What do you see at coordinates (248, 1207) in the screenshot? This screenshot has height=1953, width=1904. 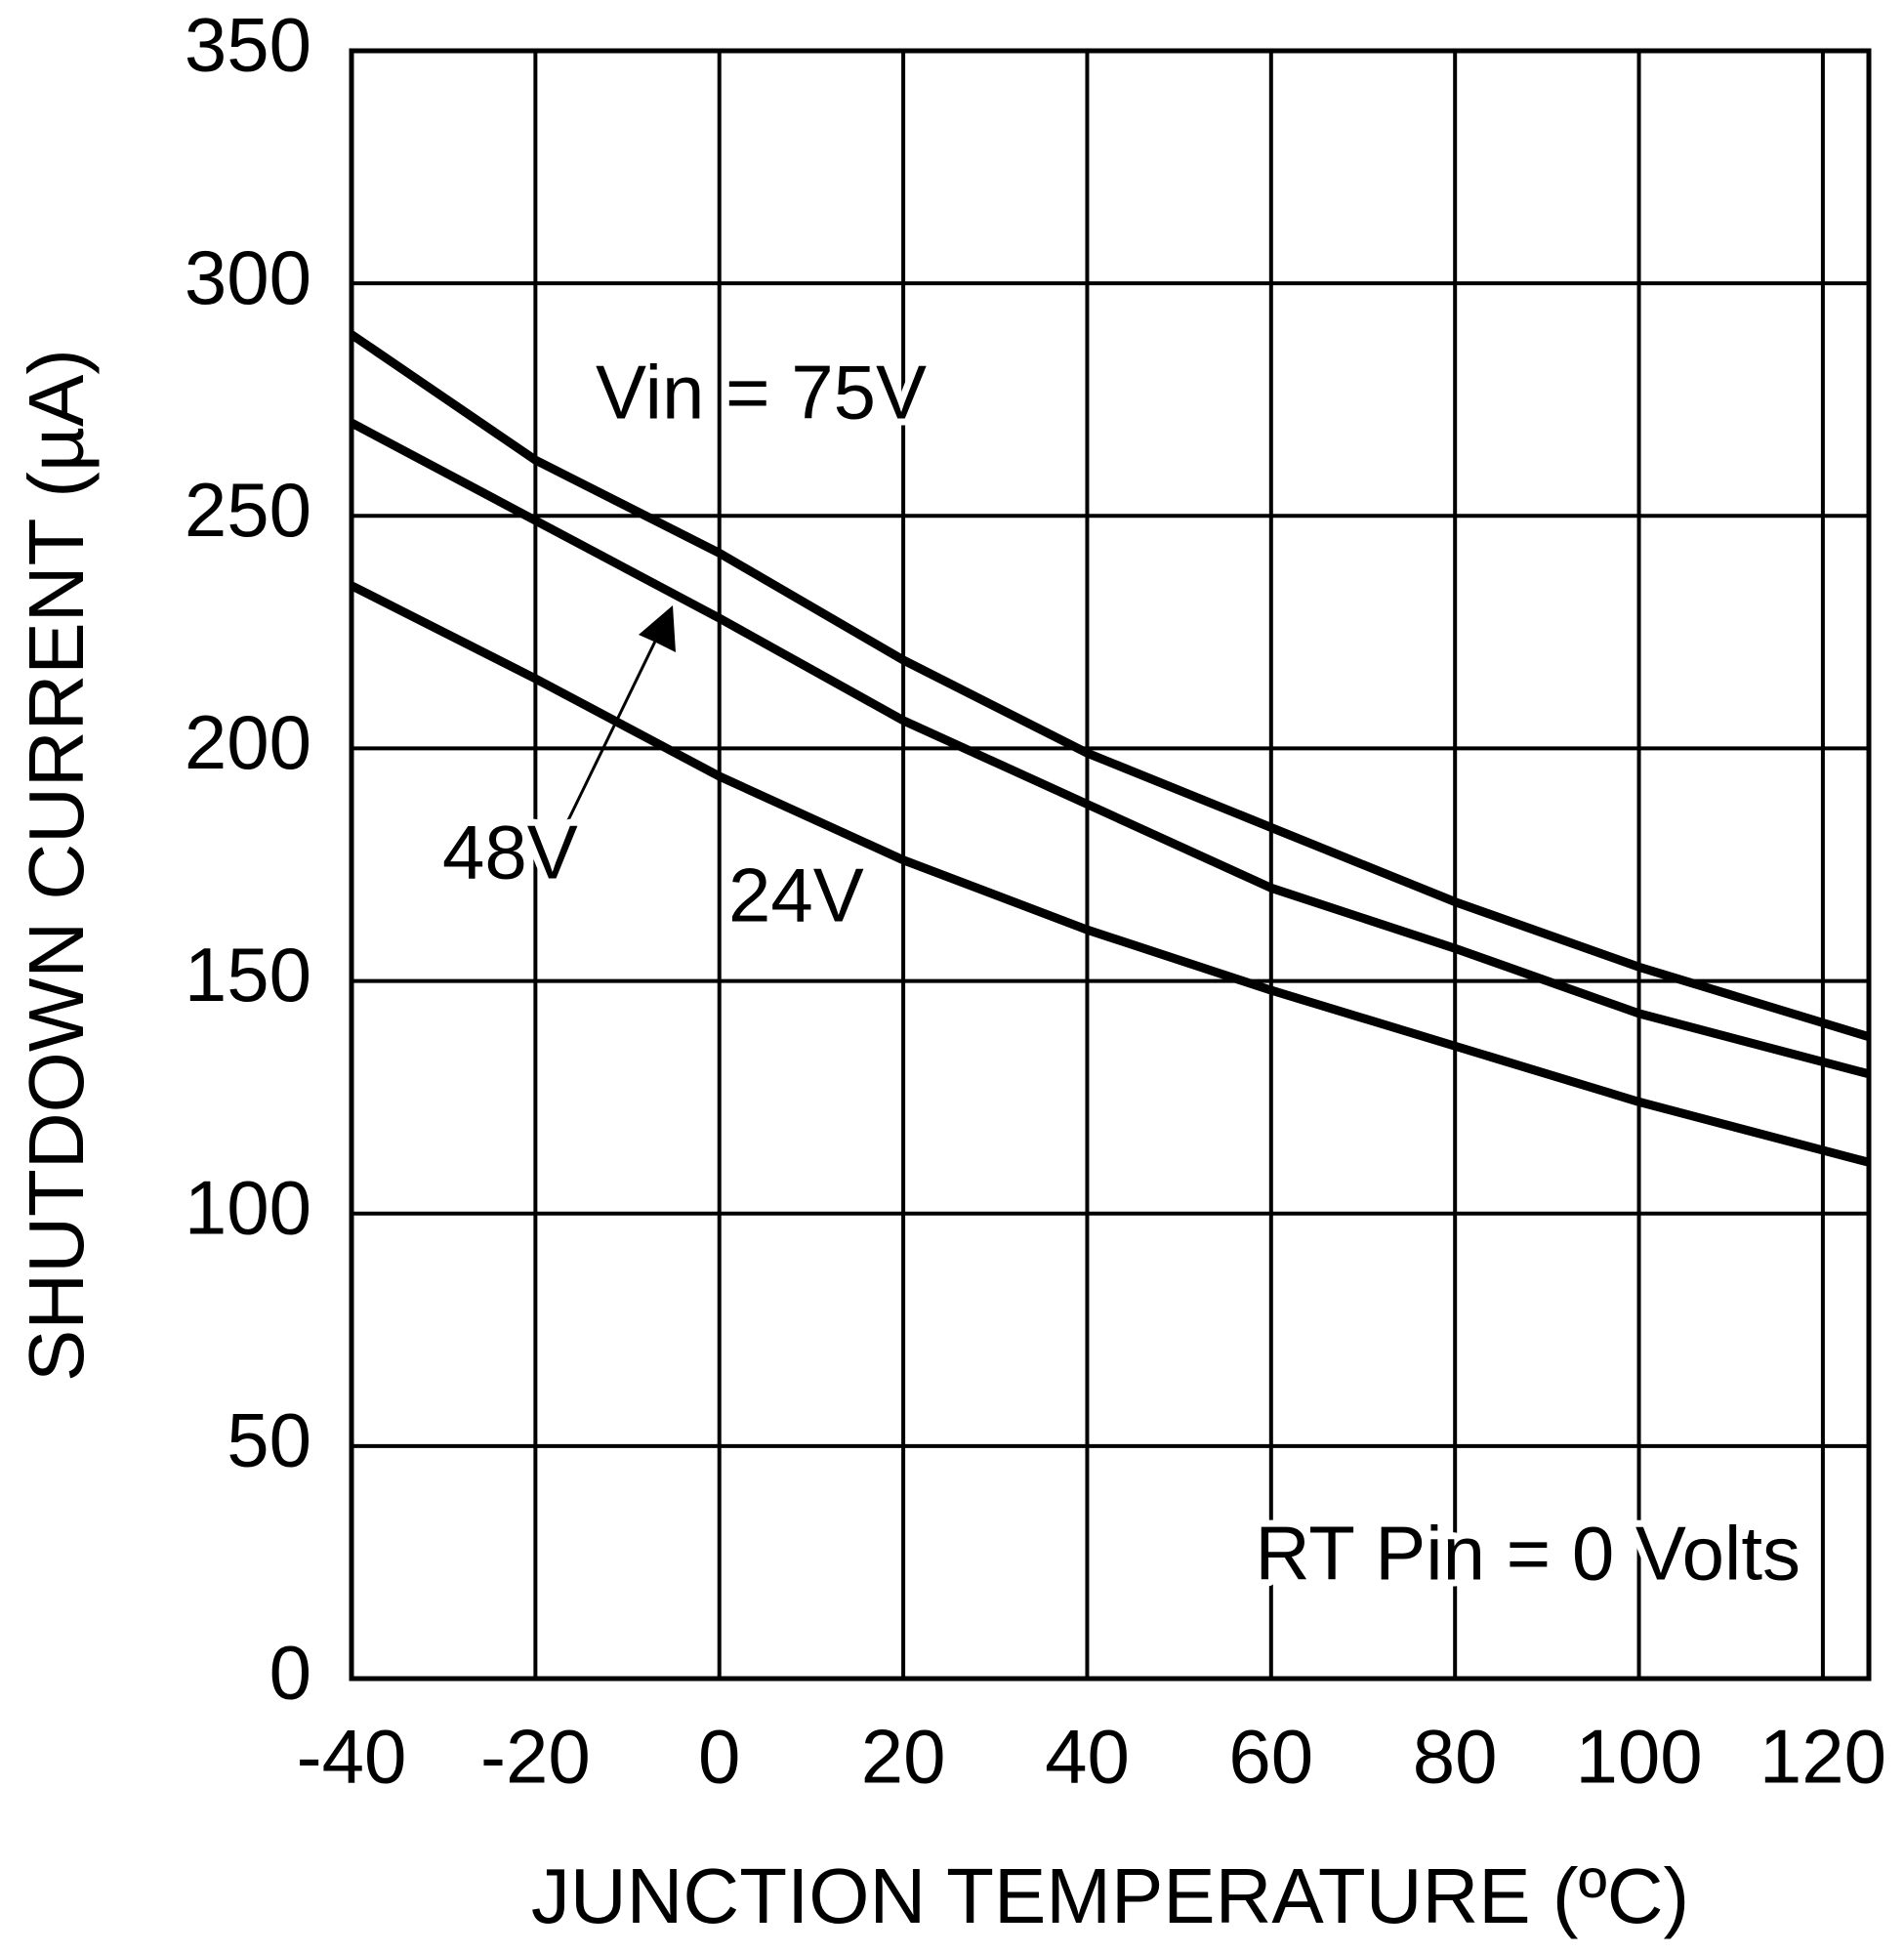 I see `y-tick-label: 100` at bounding box center [248, 1207].